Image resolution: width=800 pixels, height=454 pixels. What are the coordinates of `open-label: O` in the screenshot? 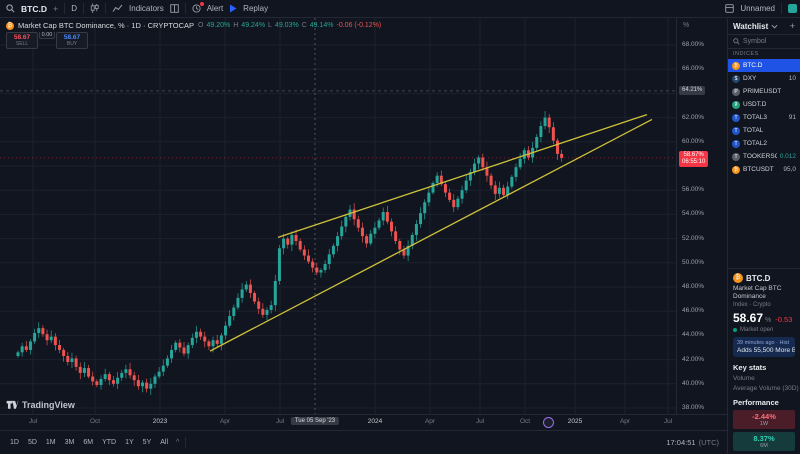 It's located at (201, 25).